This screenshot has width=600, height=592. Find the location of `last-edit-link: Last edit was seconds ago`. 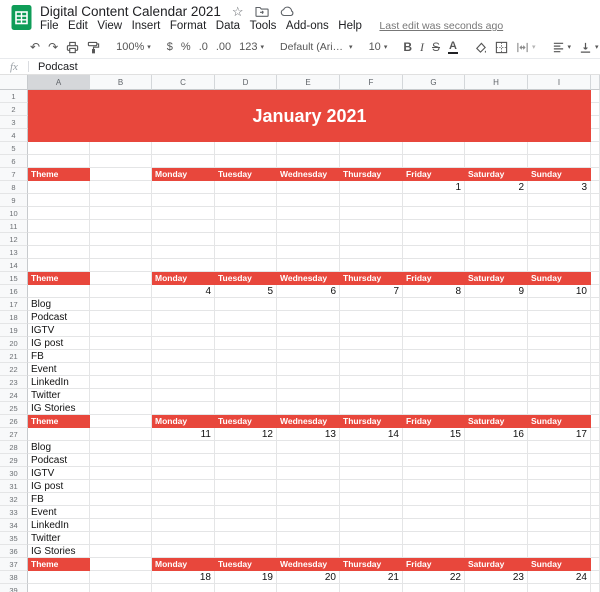

last-edit-link: Last edit was seconds ago is located at coordinates (441, 26).